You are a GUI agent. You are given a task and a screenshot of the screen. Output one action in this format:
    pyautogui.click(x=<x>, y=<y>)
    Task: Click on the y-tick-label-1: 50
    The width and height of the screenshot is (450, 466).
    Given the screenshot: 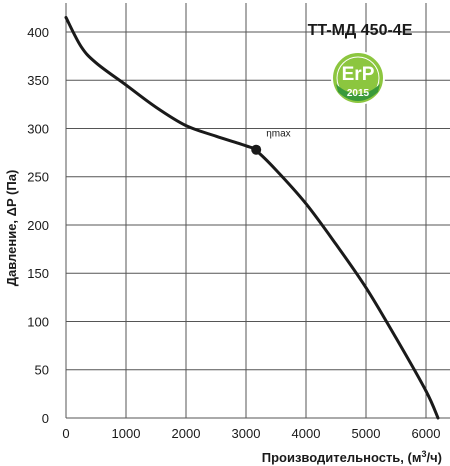 What is the action you would take?
    pyautogui.click(x=42, y=370)
    